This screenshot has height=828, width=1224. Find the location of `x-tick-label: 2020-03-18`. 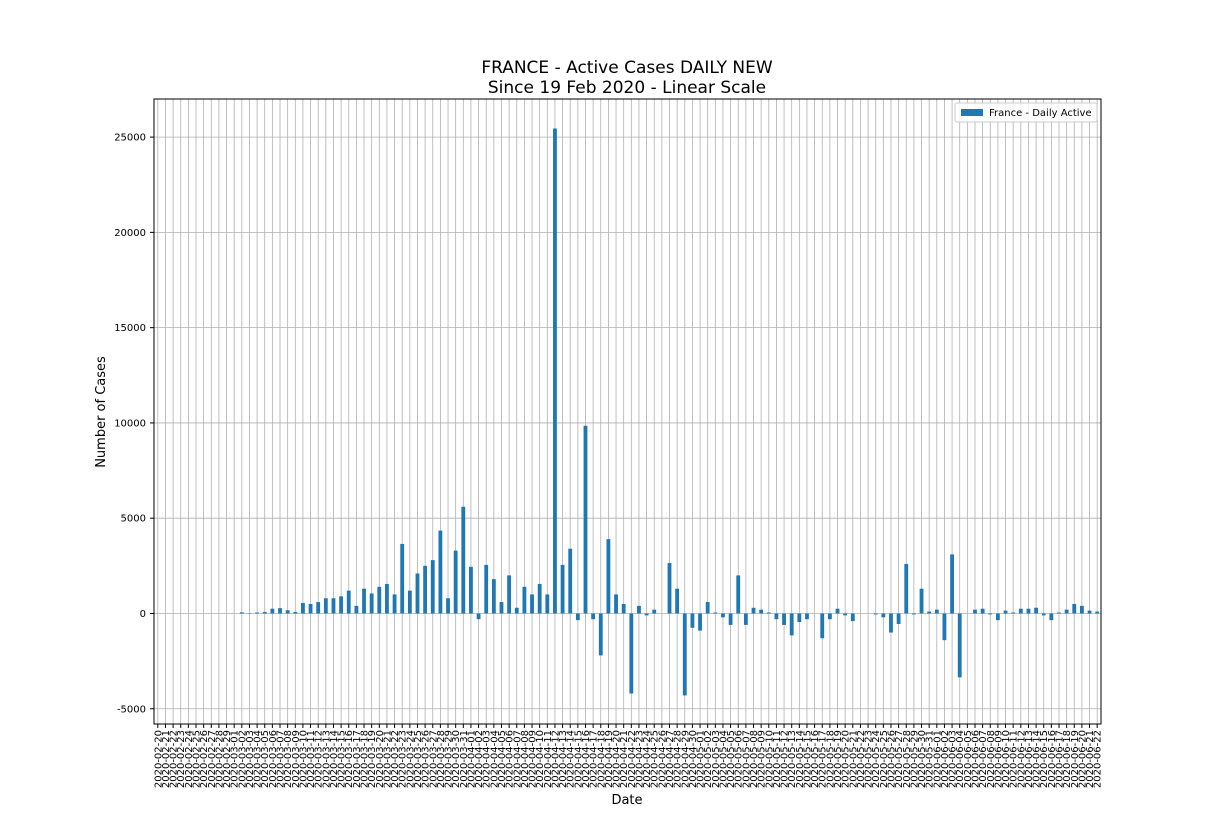

x-tick-label: 2020-03-18 is located at coordinates (365, 759).